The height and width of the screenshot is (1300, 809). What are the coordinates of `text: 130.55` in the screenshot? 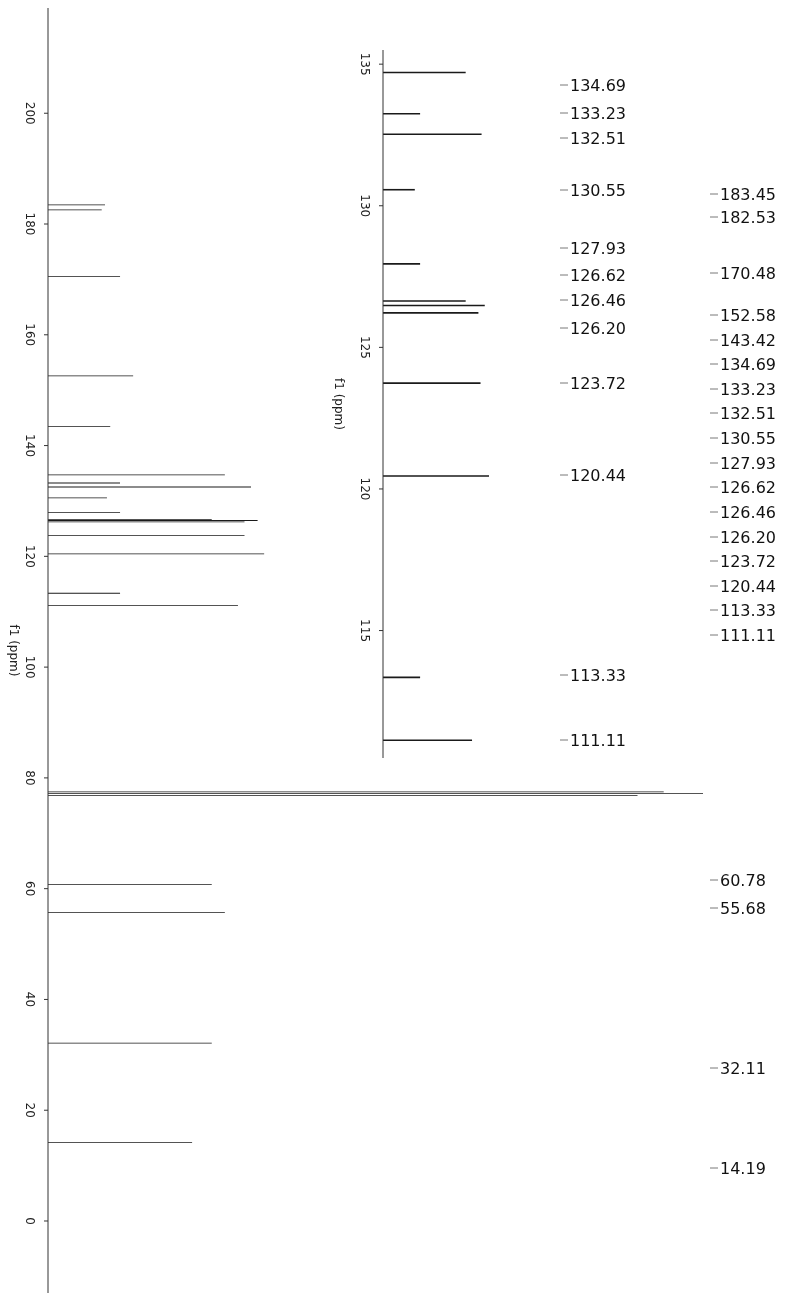 It's located at (748, 438).